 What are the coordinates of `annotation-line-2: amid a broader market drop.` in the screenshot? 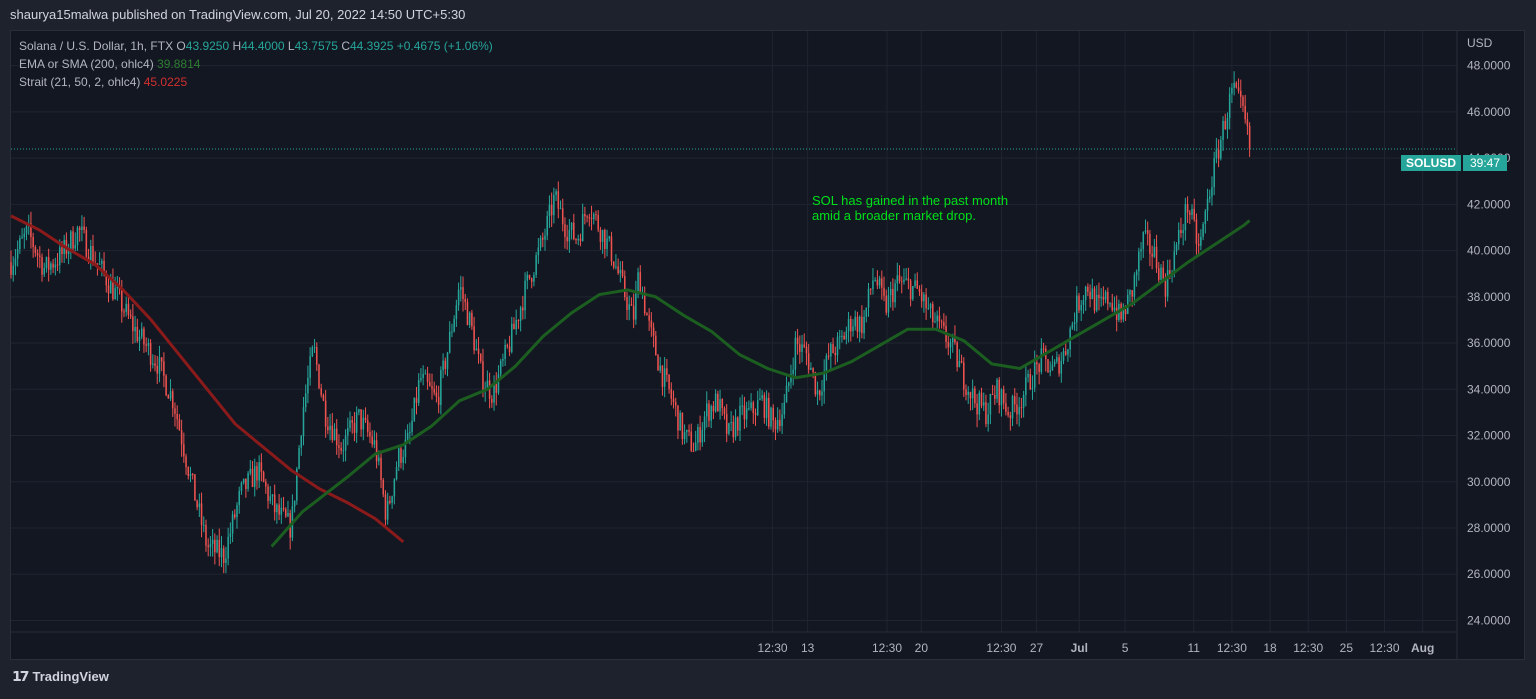 It's located at (894, 215).